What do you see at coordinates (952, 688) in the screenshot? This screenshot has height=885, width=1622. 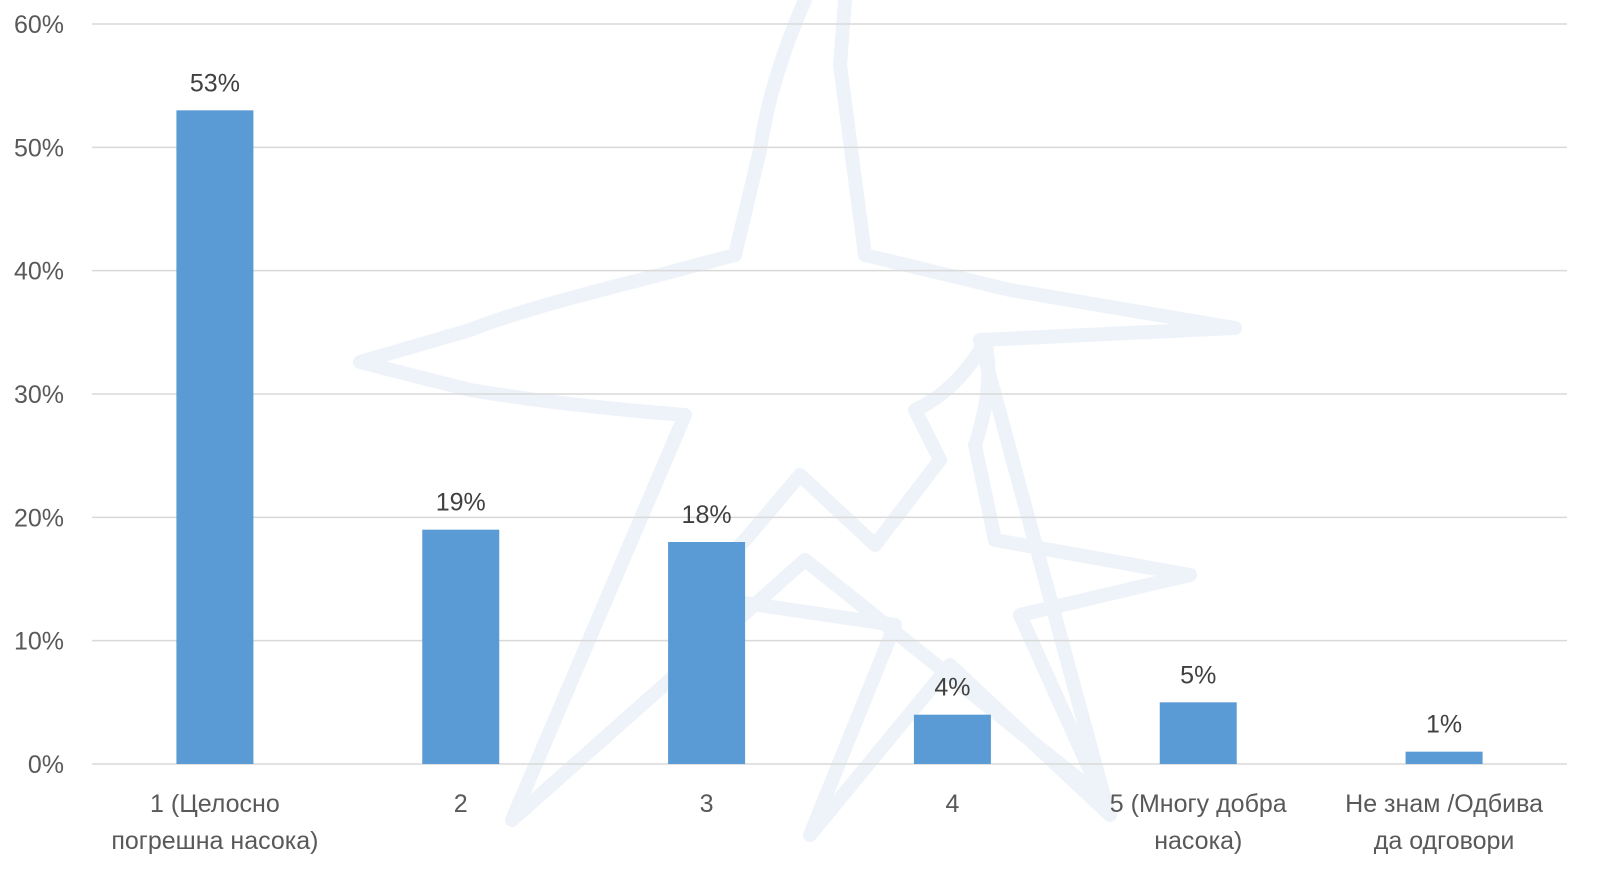 I see `data-label: 4%` at bounding box center [952, 688].